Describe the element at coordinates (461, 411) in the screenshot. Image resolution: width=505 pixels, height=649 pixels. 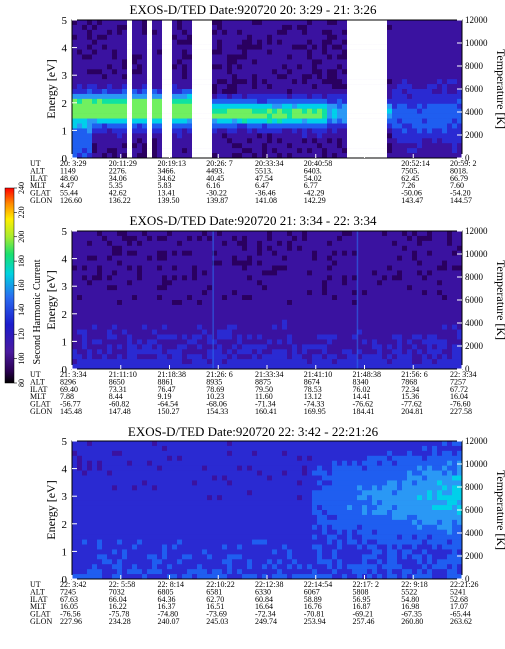
I see `orbit-cell: 227.58` at that location.